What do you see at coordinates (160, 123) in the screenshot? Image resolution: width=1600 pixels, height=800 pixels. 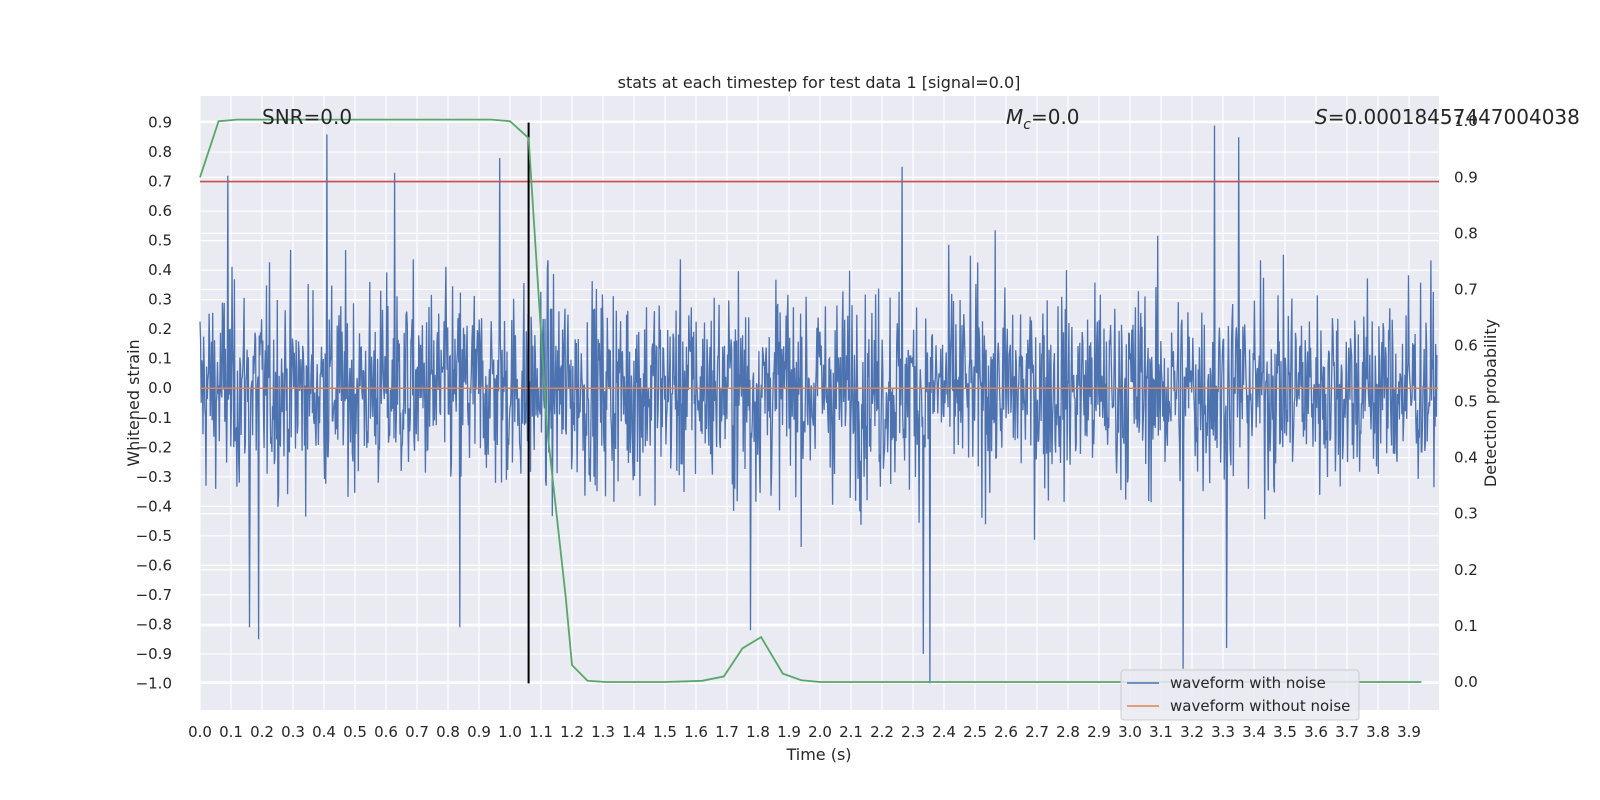 I see `y-tick-label: 0.9` at bounding box center [160, 123].